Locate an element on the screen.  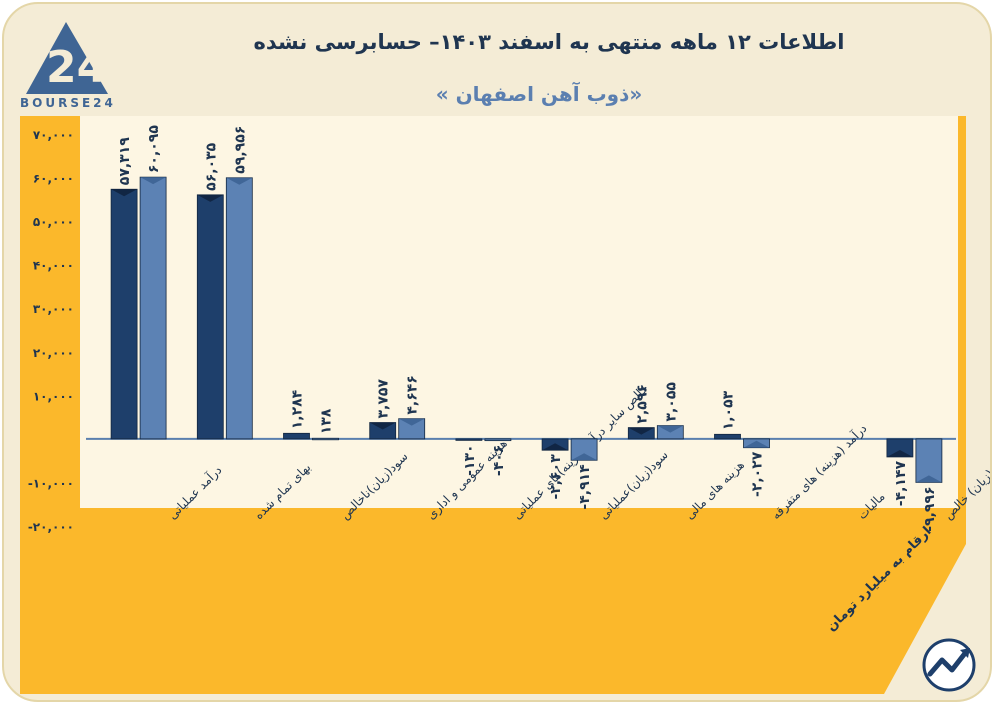
logo-text: 24 is located at coordinates (76, 67).